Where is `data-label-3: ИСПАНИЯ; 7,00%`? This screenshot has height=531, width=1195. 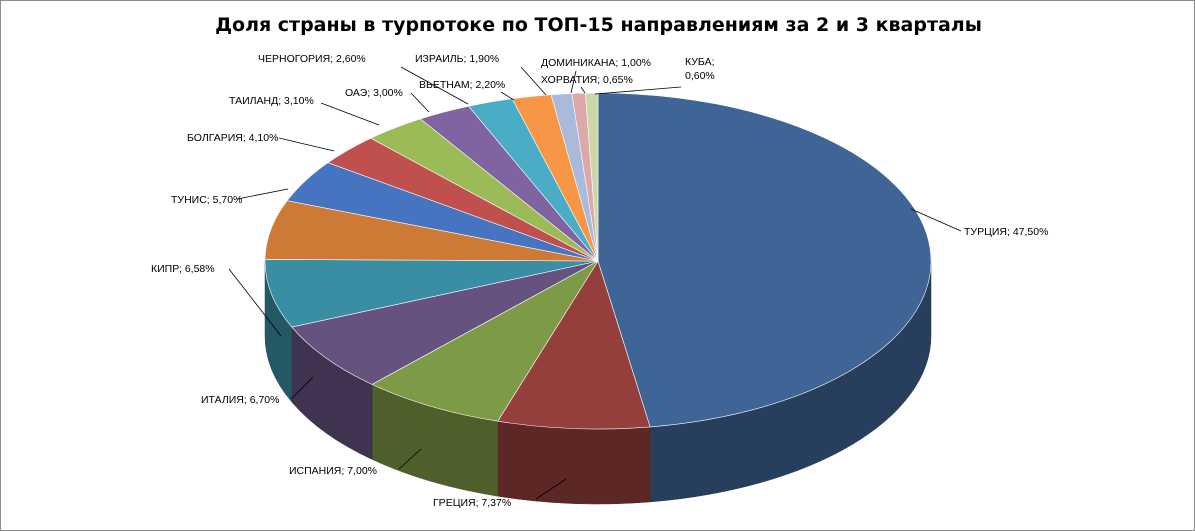 data-label-3: ИСПАНИЯ; 7,00% is located at coordinates (333, 471).